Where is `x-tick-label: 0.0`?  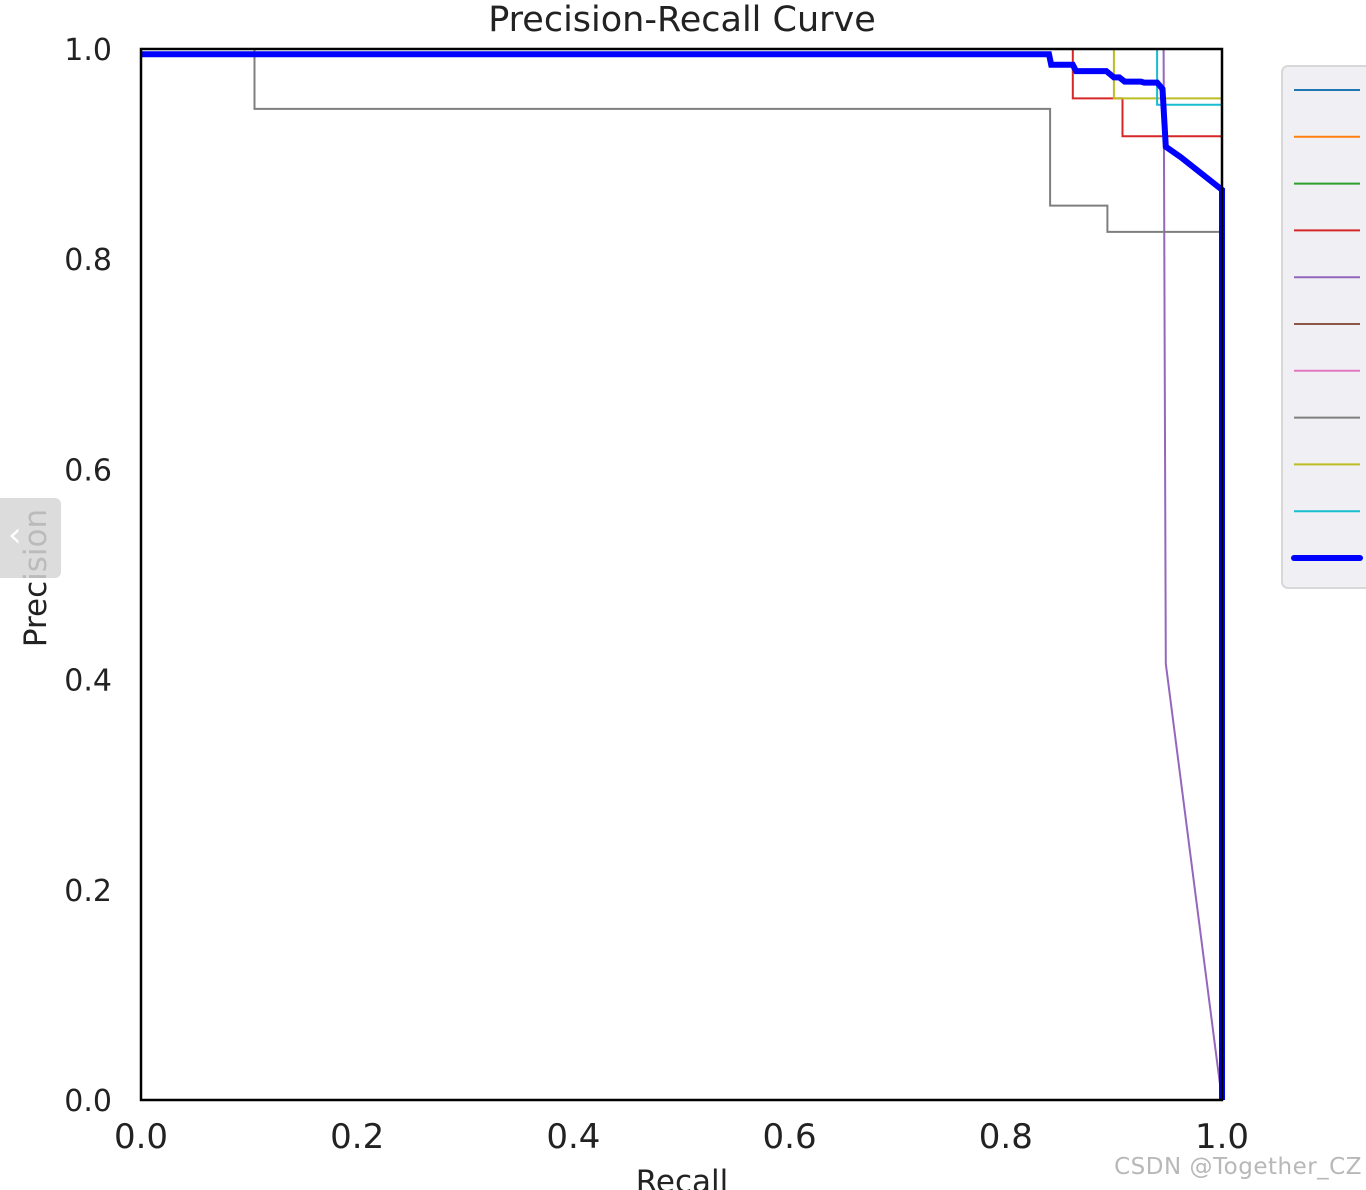 x-tick-label: 0.0 is located at coordinates (141, 1137).